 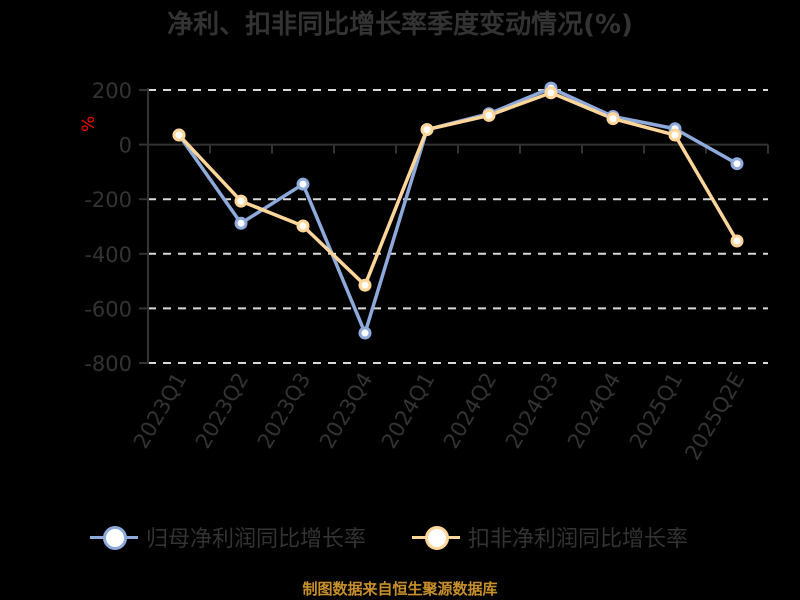 I want to click on chart-title: 净利、扣非同比增长率季度变动情况(%), so click(x=400, y=25).